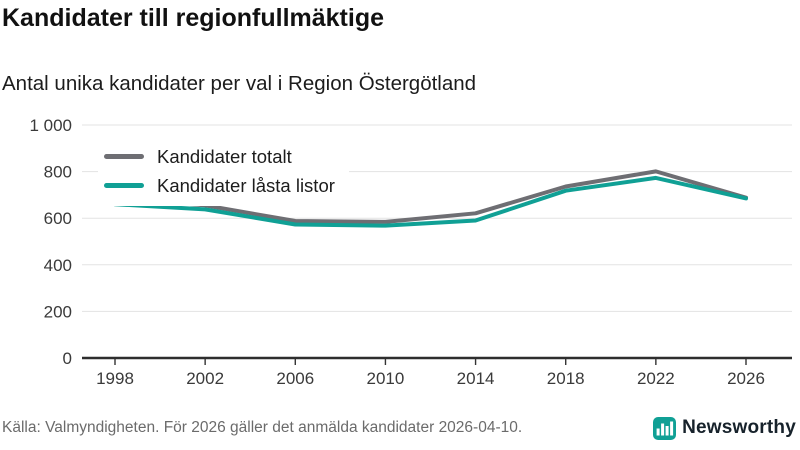  Describe the element at coordinates (58, 265) in the screenshot. I see `svg-text: 400` at that location.